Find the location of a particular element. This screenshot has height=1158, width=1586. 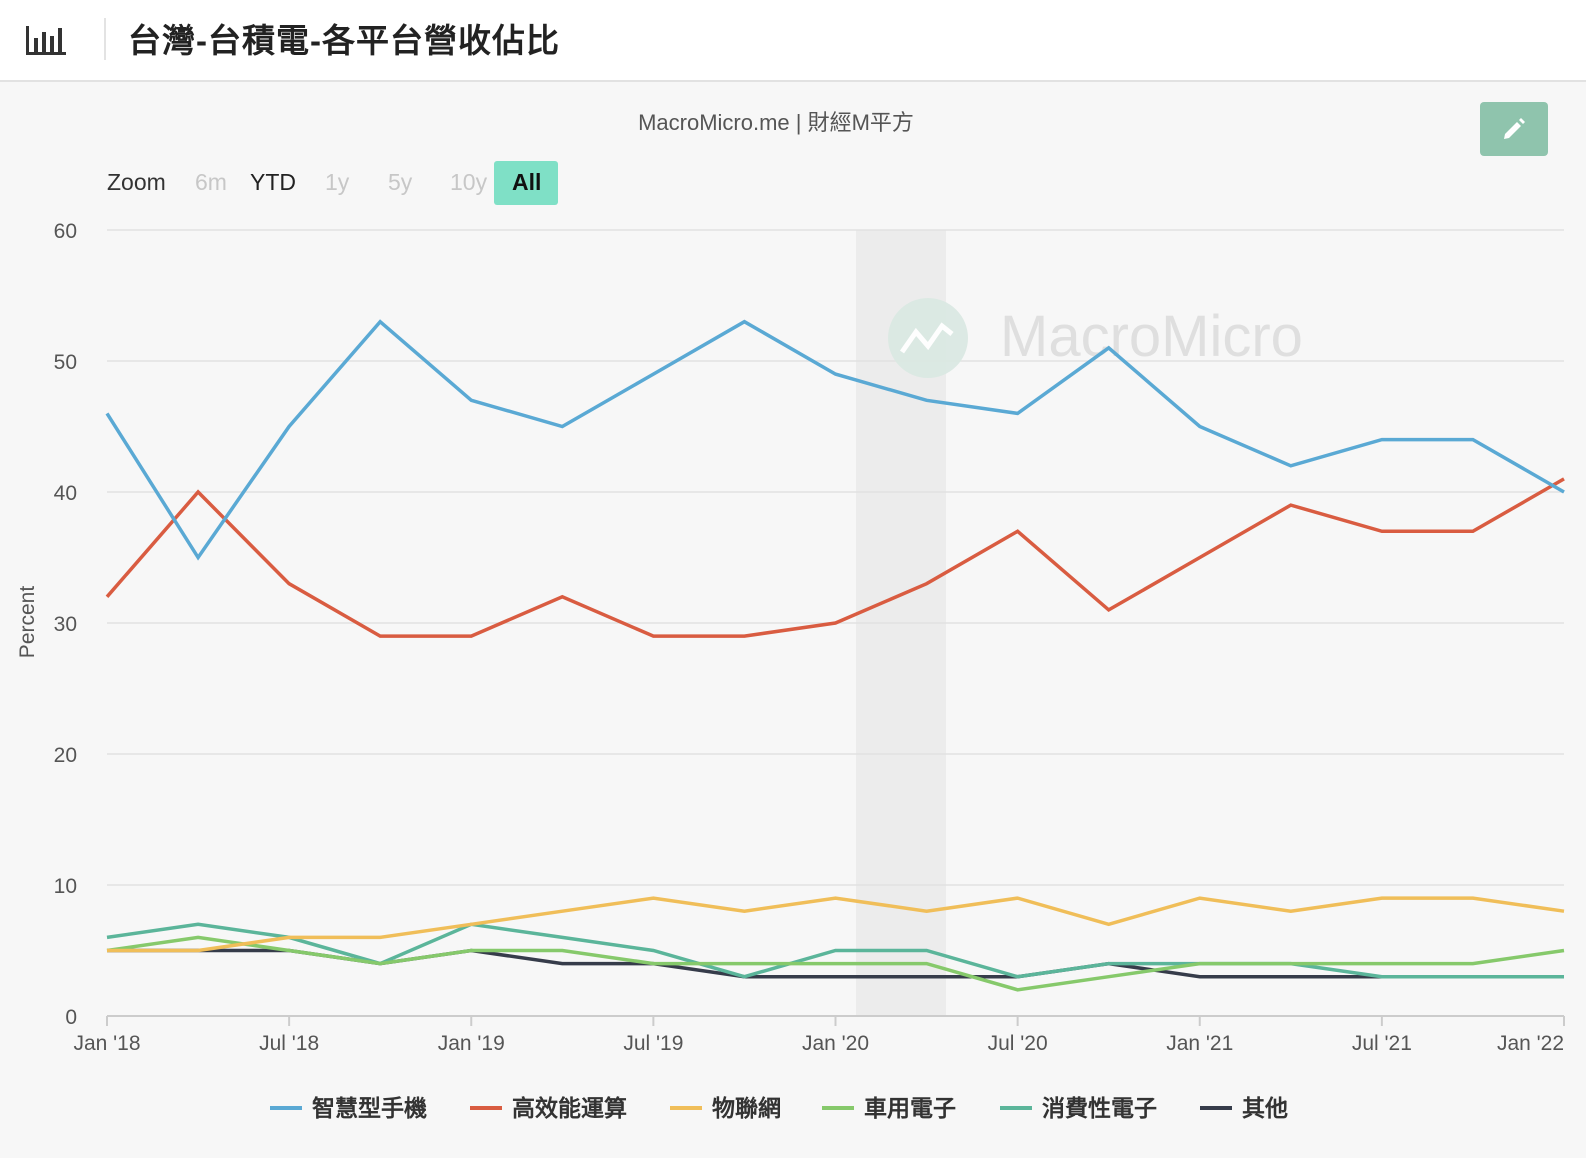

zoom-button-label: YTD is located at coordinates (273, 182).